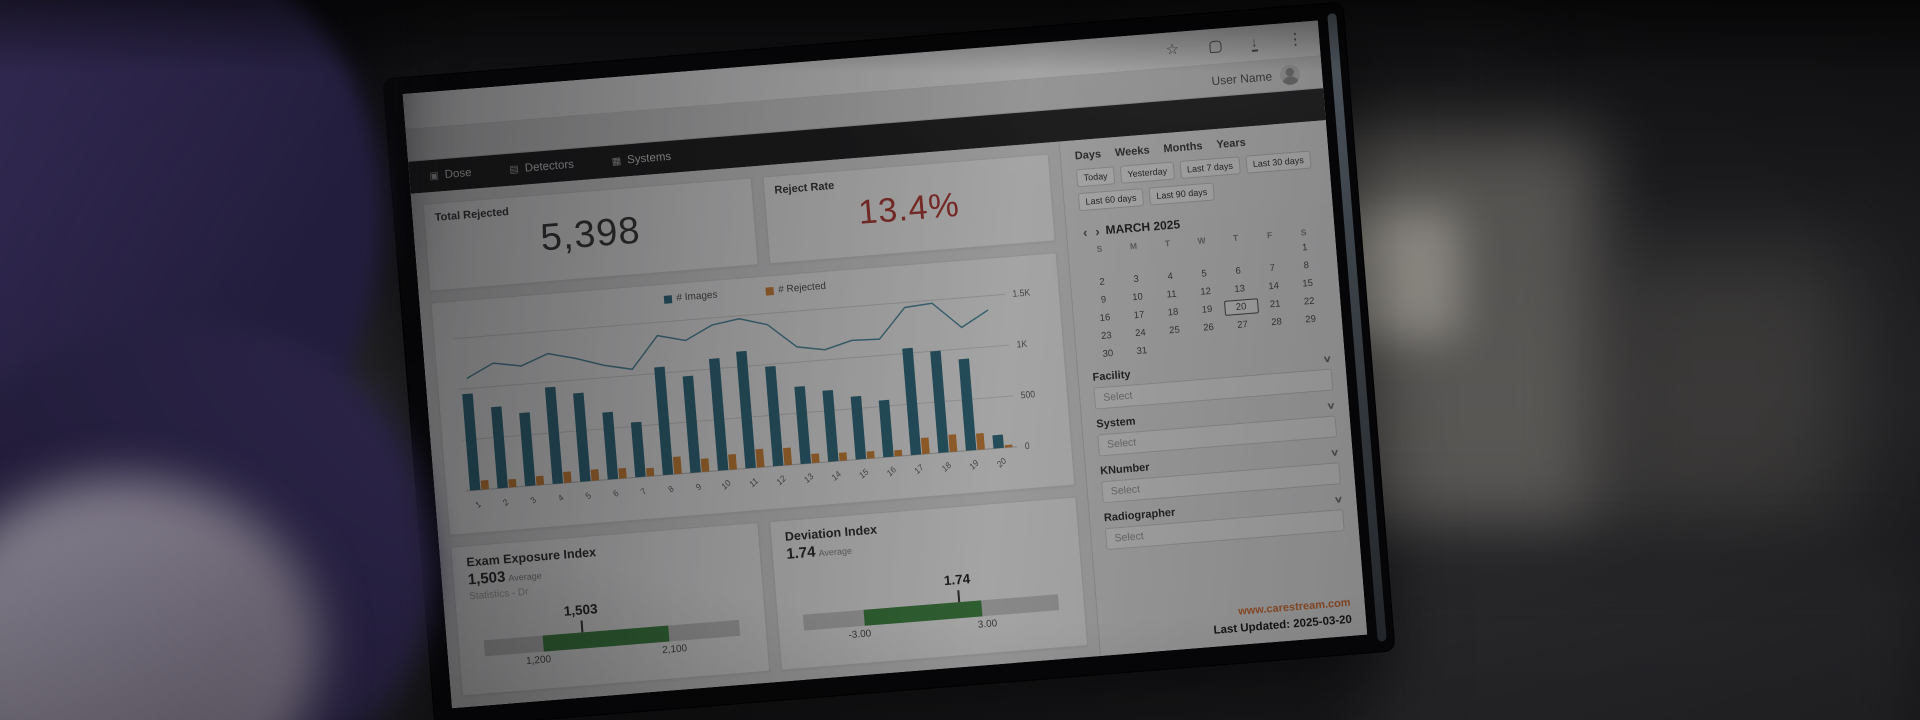 The image size is (1920, 720). What do you see at coordinates (641, 159) in the screenshot?
I see `tab-systems: ▦ Systems` at bounding box center [641, 159].